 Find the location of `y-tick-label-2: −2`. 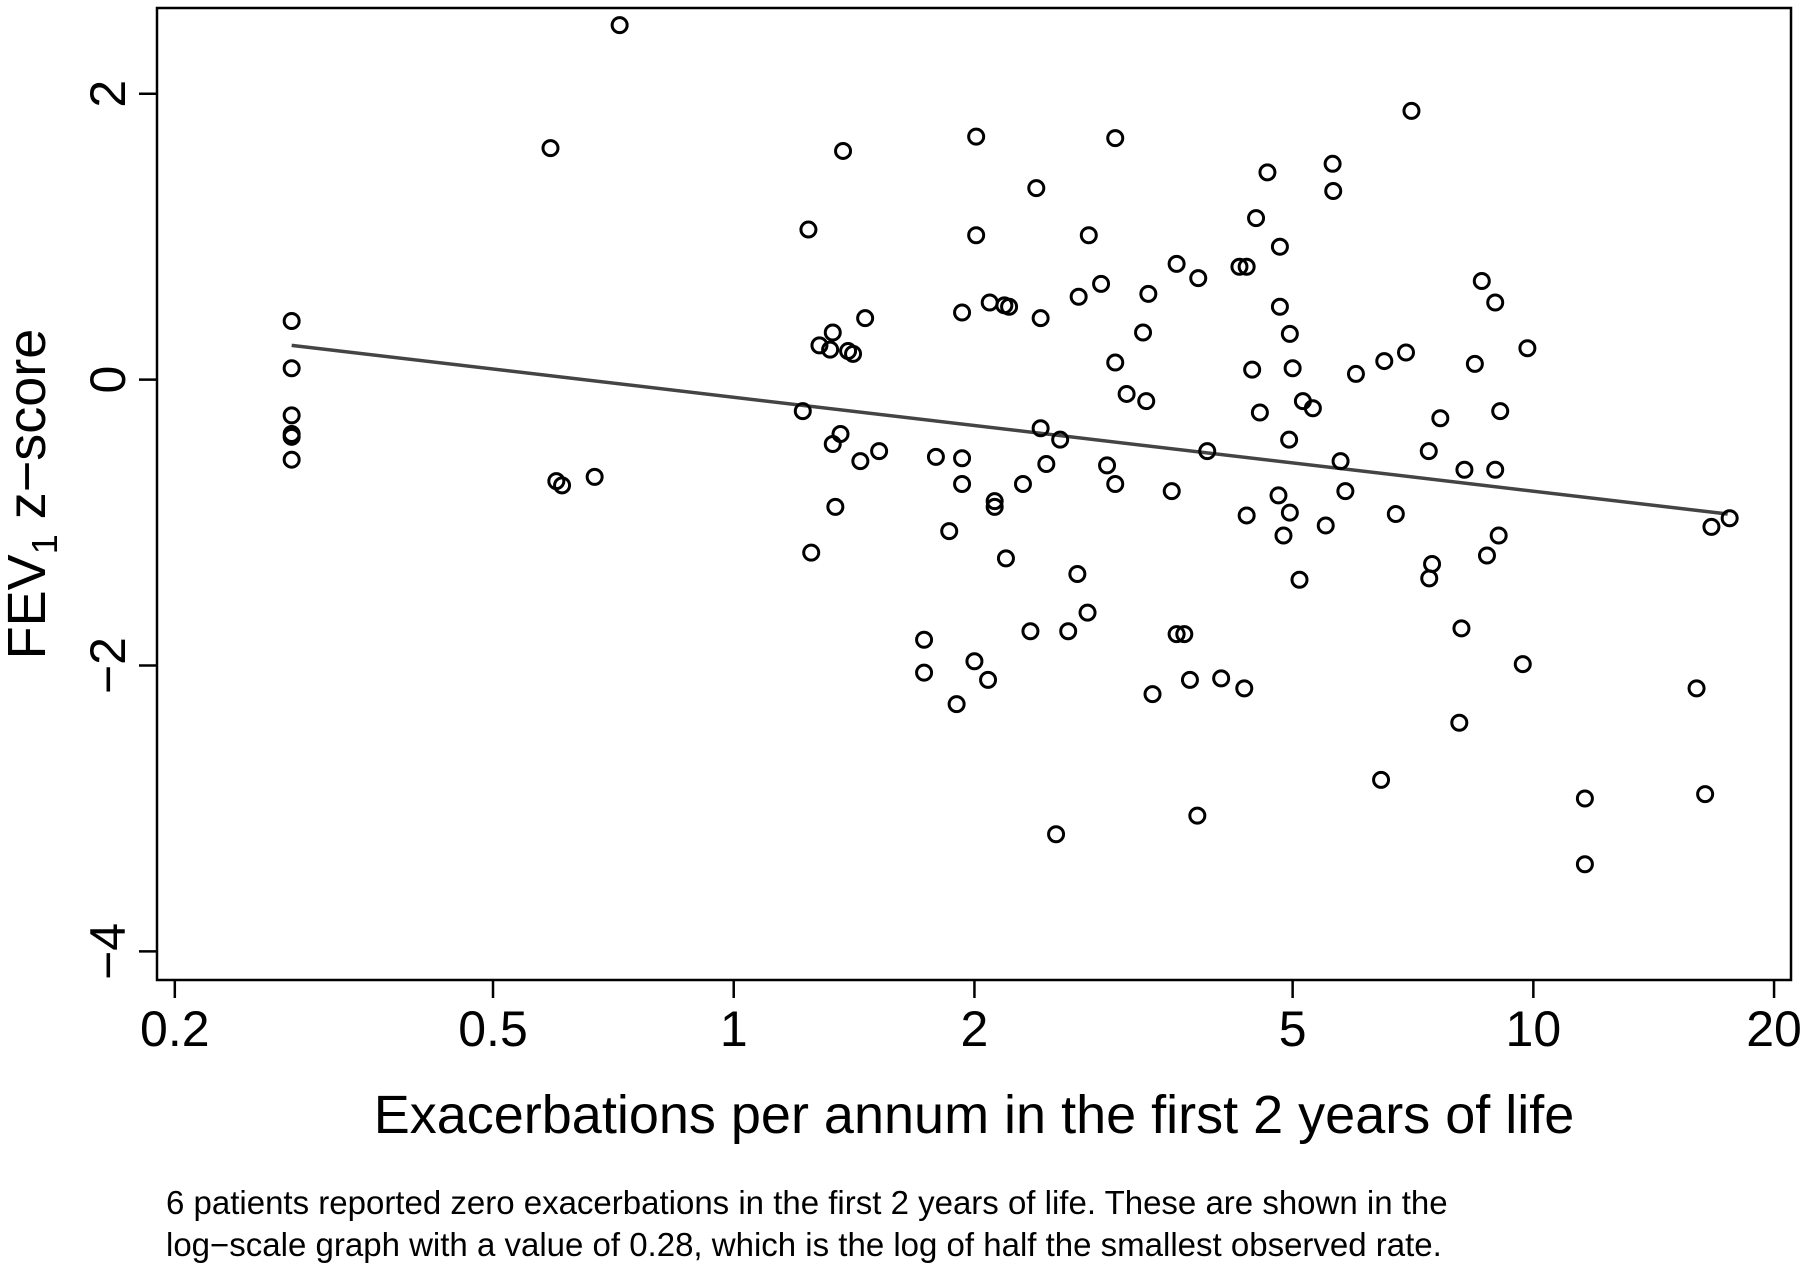

y-tick-label-2: −2 is located at coordinates (108, 665).